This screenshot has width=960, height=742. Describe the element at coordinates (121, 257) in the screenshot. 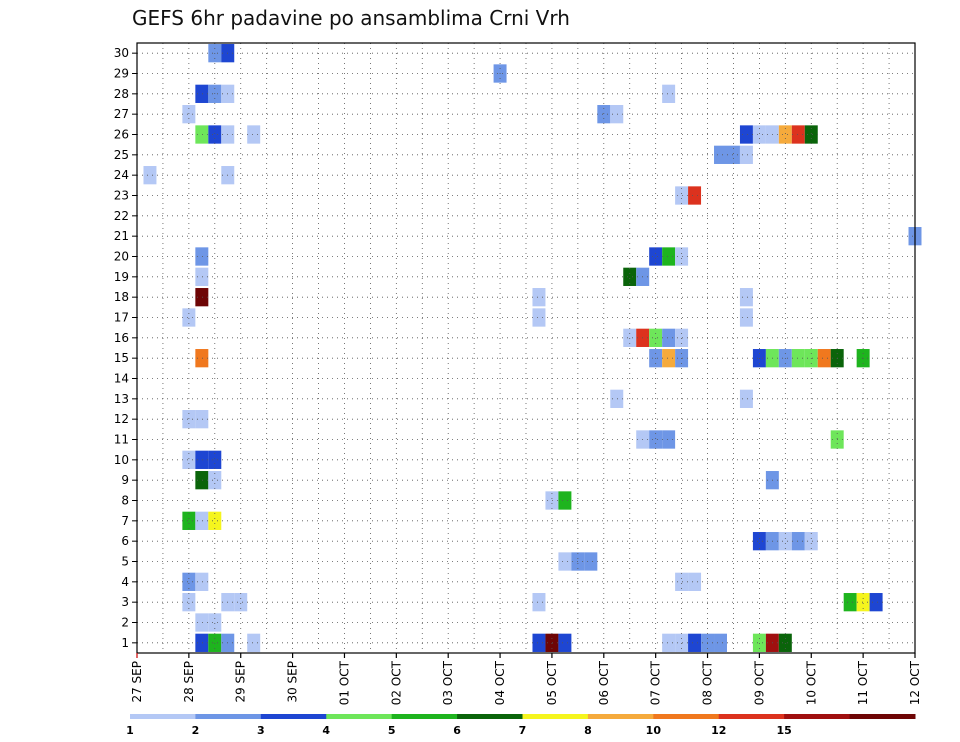

I see `y-tick-label: 20` at that location.